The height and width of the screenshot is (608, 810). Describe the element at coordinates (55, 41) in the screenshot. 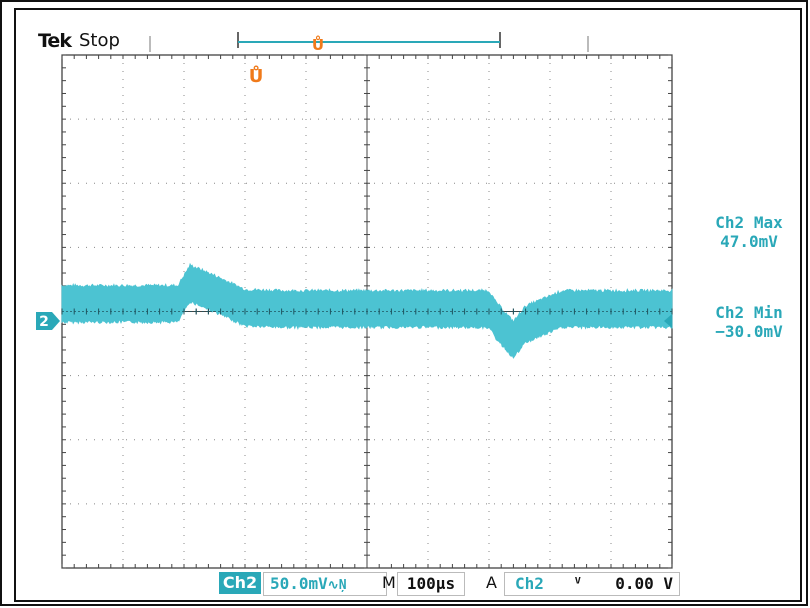

I see `brand-logo: Tek` at that location.